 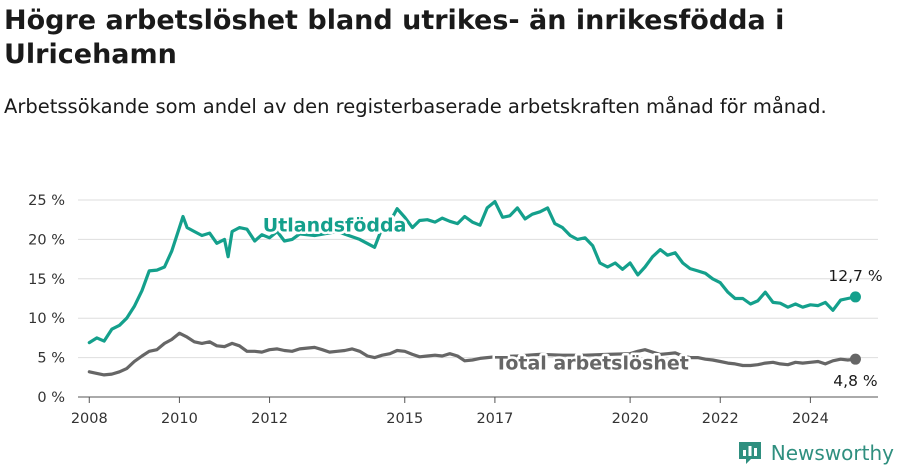 I want to click on x-tick-label: 2012, so click(x=269, y=419).